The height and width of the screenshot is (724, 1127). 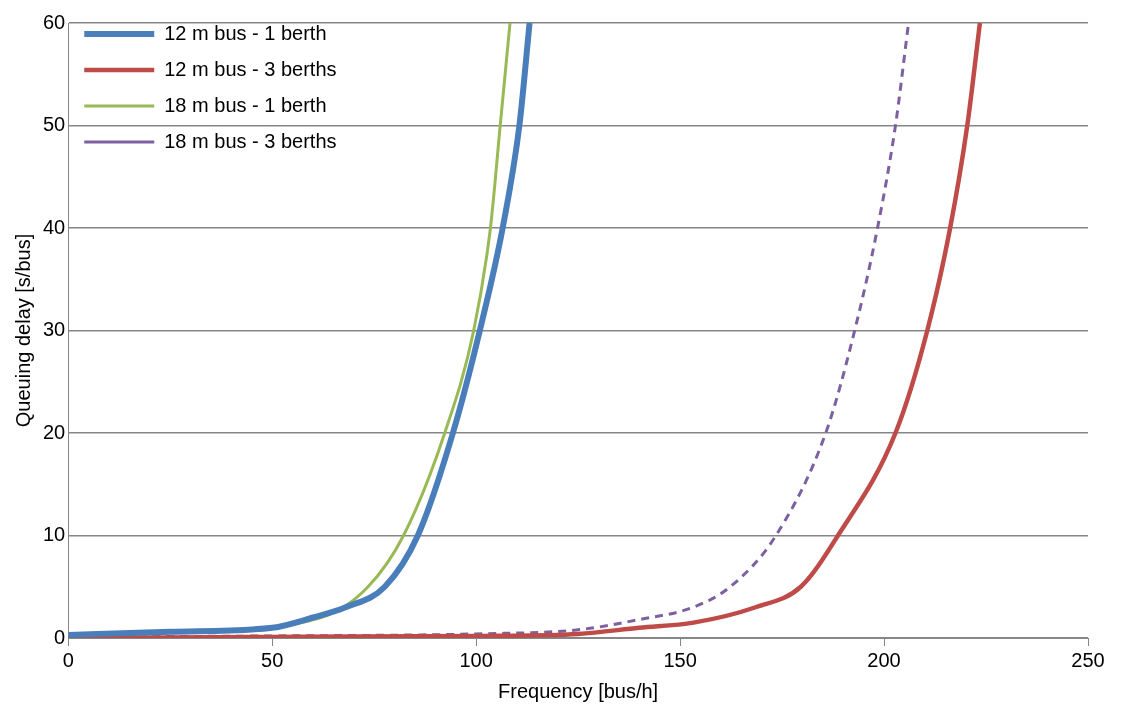 What do you see at coordinates (60, 636) in the screenshot?
I see `y-tick-label: 0` at bounding box center [60, 636].